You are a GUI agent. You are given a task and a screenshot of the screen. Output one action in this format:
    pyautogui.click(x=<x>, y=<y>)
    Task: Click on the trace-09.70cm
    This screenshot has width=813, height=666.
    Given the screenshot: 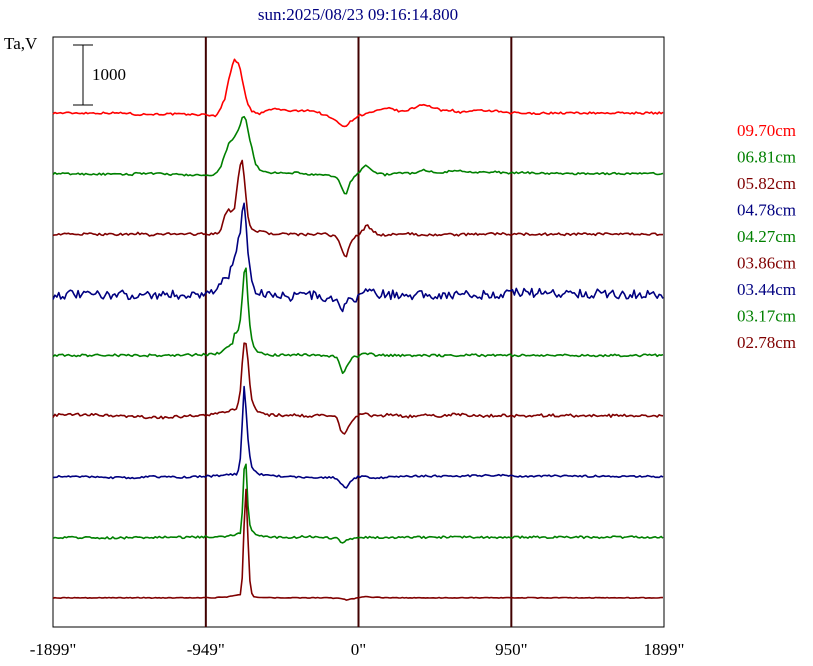 What is the action you would take?
    pyautogui.click(x=358, y=93)
    